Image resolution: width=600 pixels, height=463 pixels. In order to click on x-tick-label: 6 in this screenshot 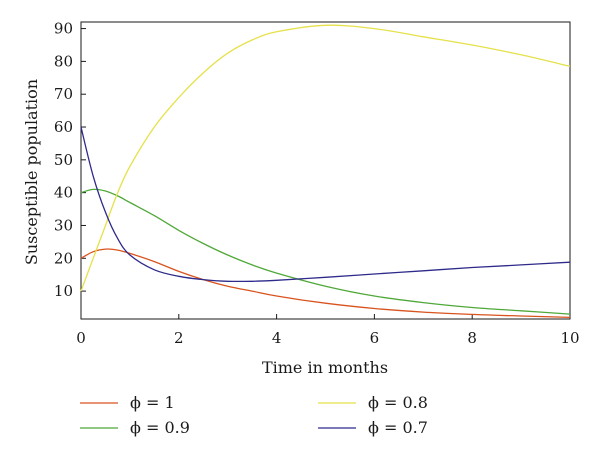, I will do `click(375, 338)`.